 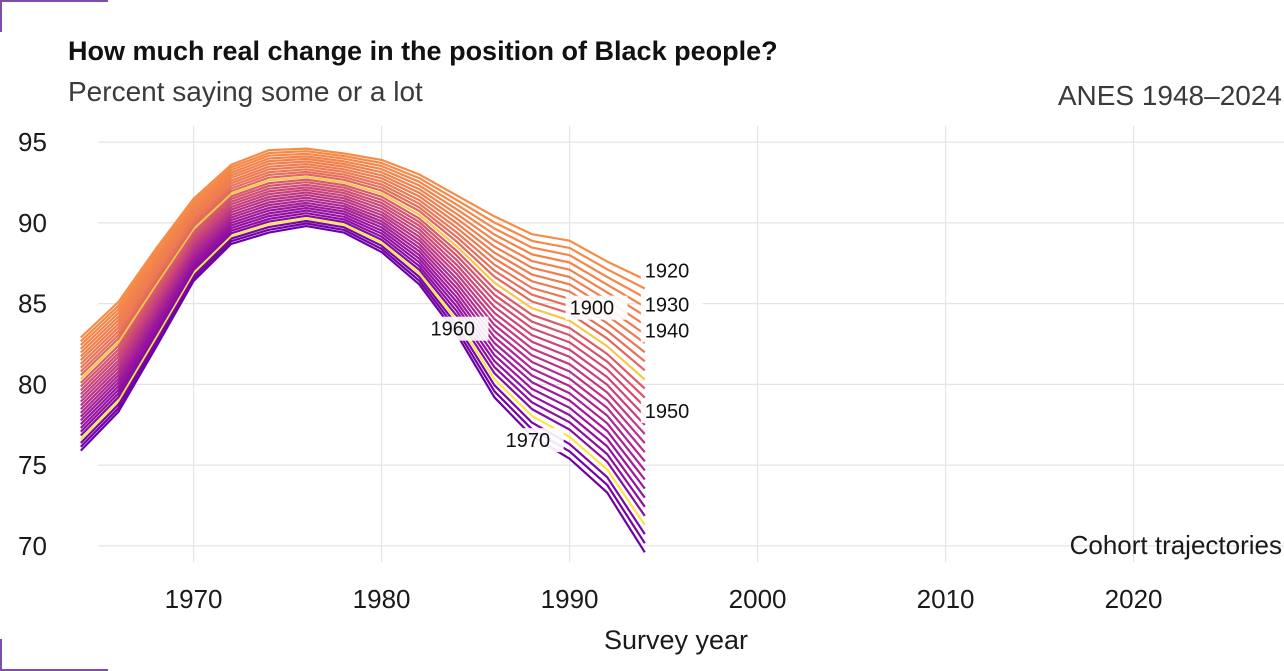 What do you see at coordinates (570, 599) in the screenshot?
I see `x-tick-label: 1990` at bounding box center [570, 599].